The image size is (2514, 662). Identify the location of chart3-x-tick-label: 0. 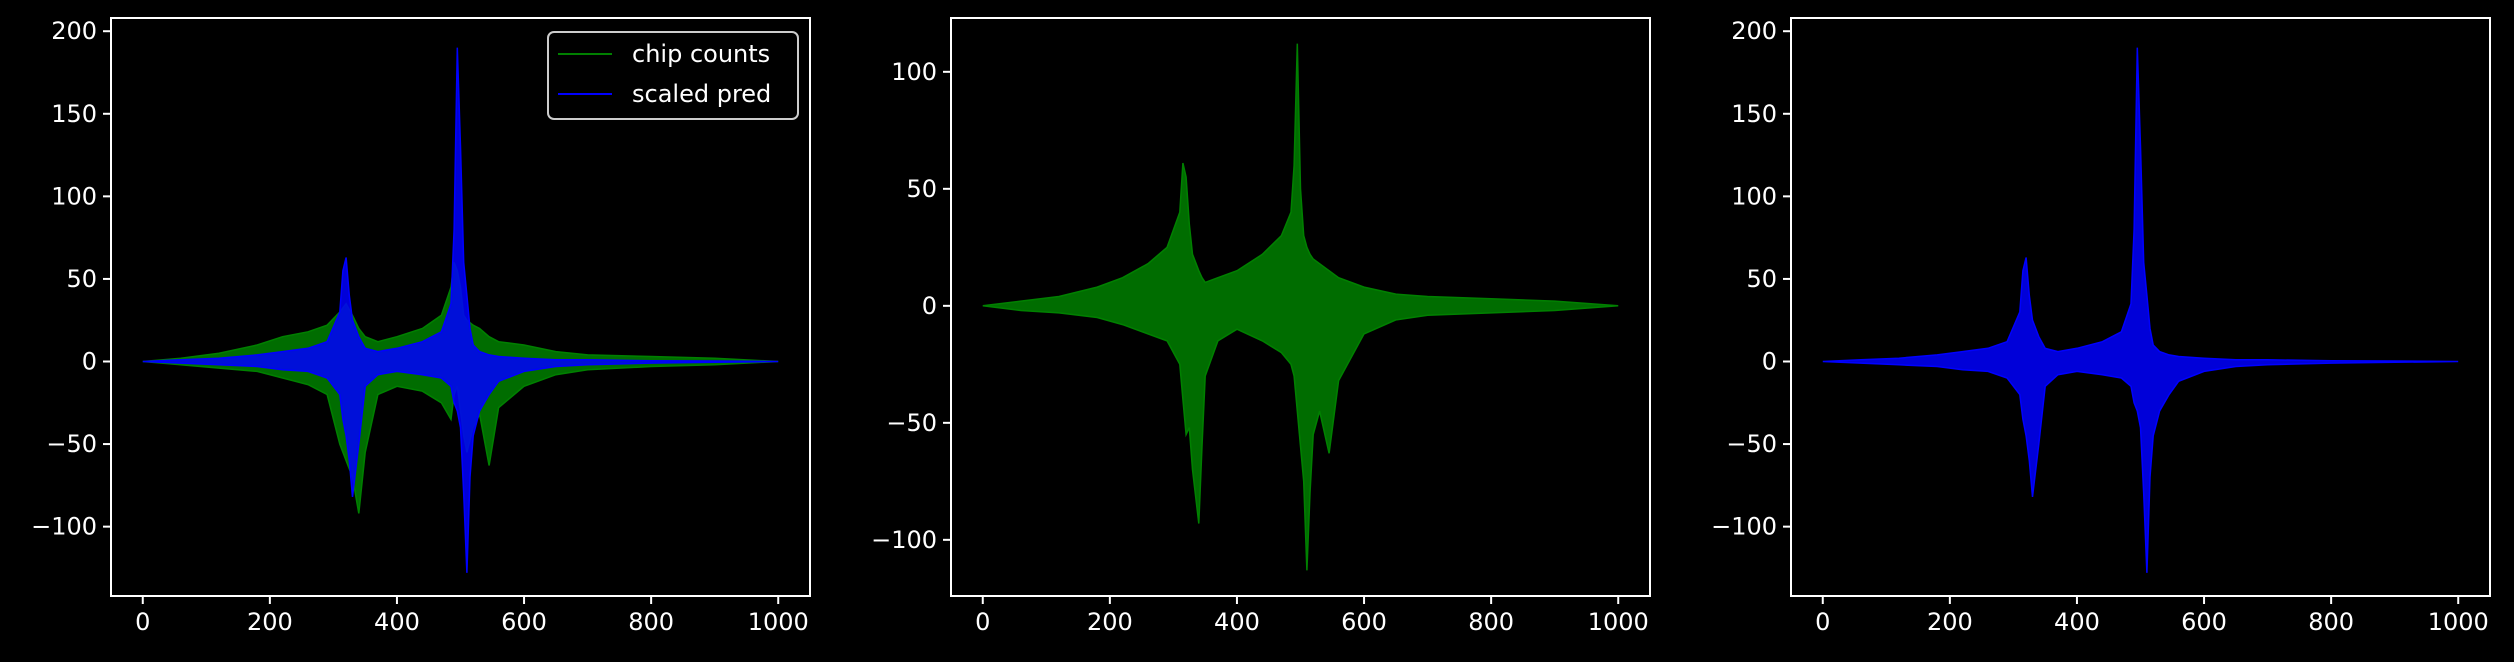
(1822, 622).